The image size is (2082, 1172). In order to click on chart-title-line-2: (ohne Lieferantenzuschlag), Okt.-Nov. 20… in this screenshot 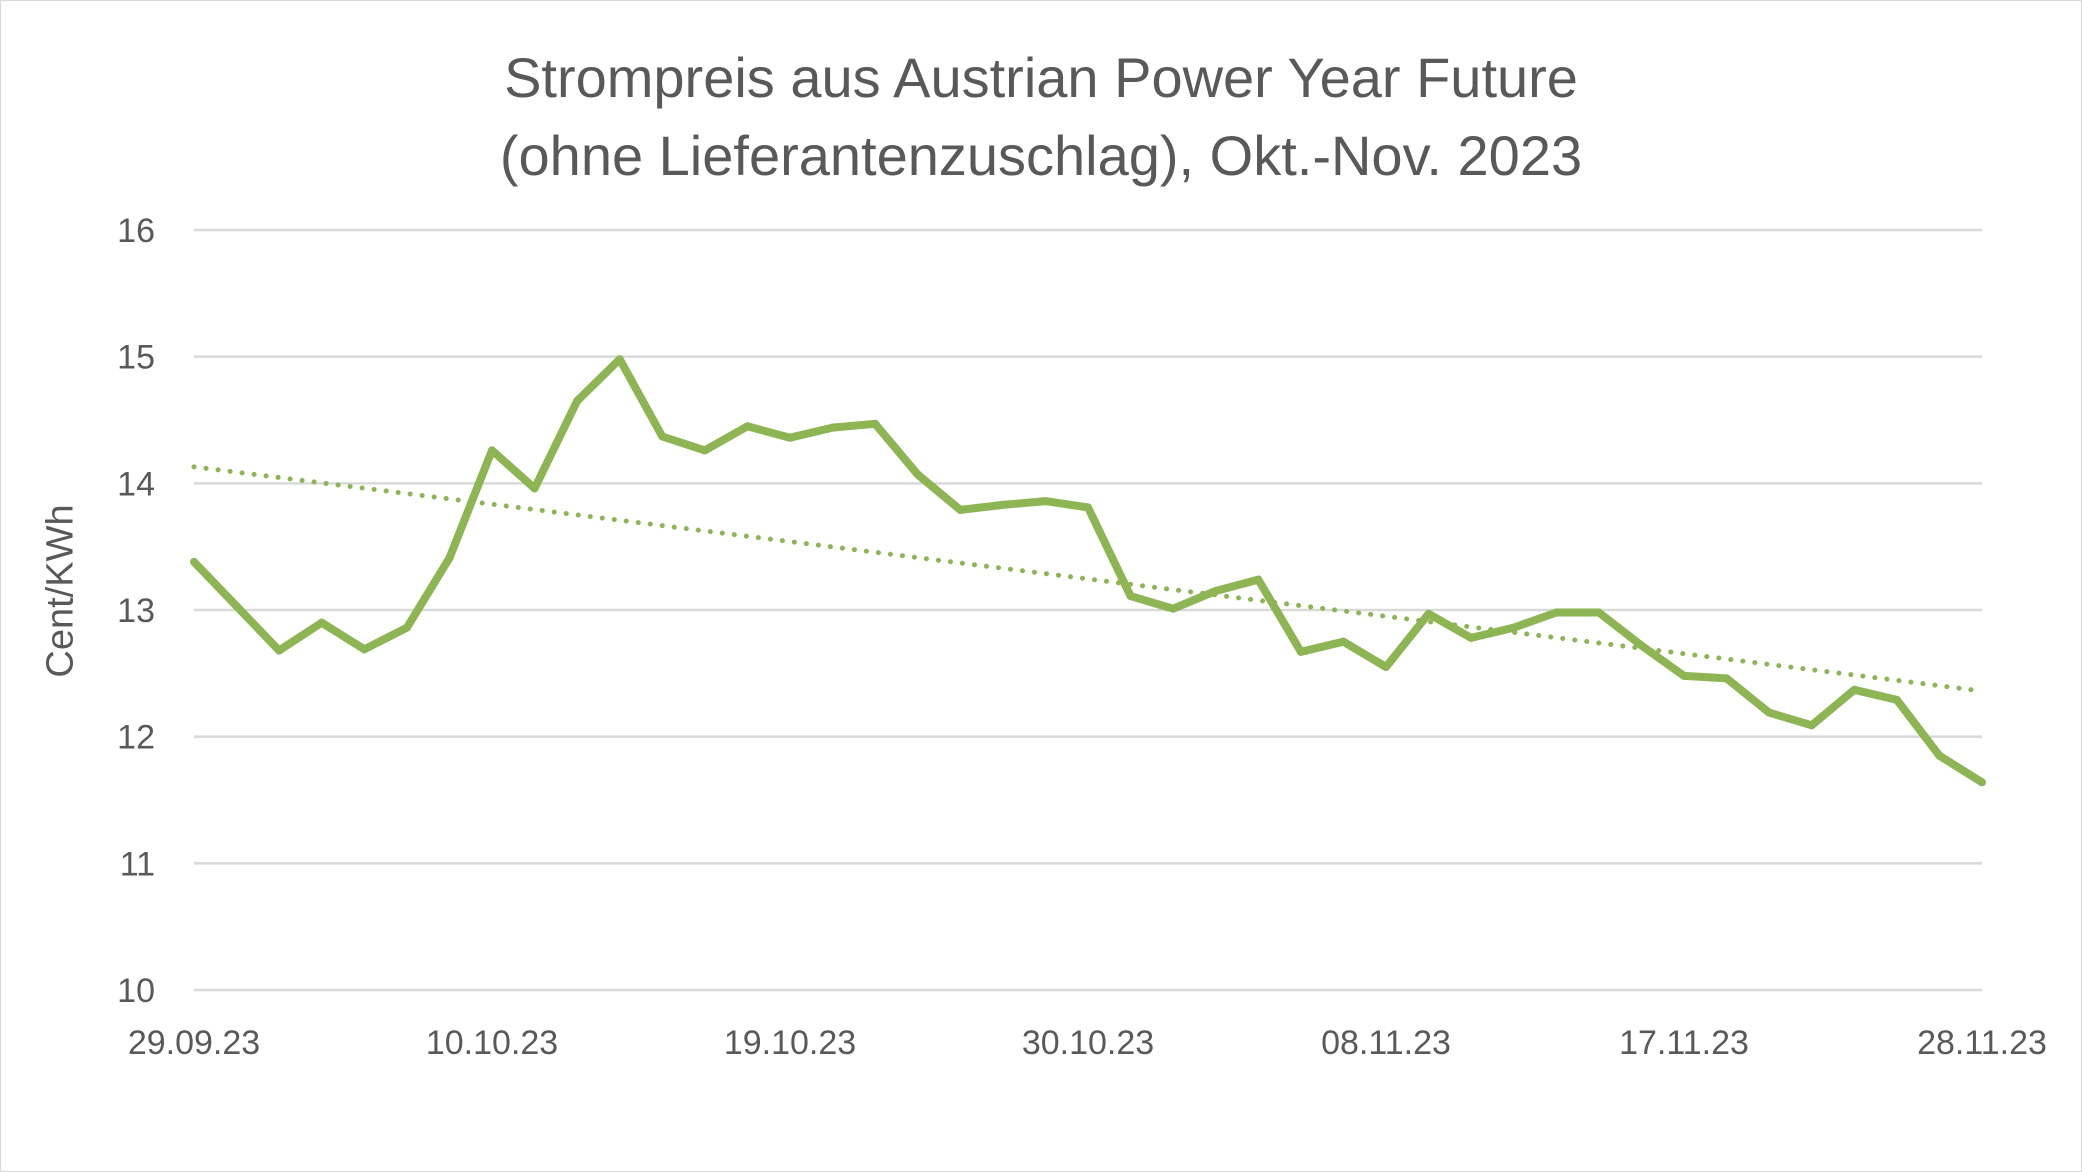, I will do `click(1041, 155)`.